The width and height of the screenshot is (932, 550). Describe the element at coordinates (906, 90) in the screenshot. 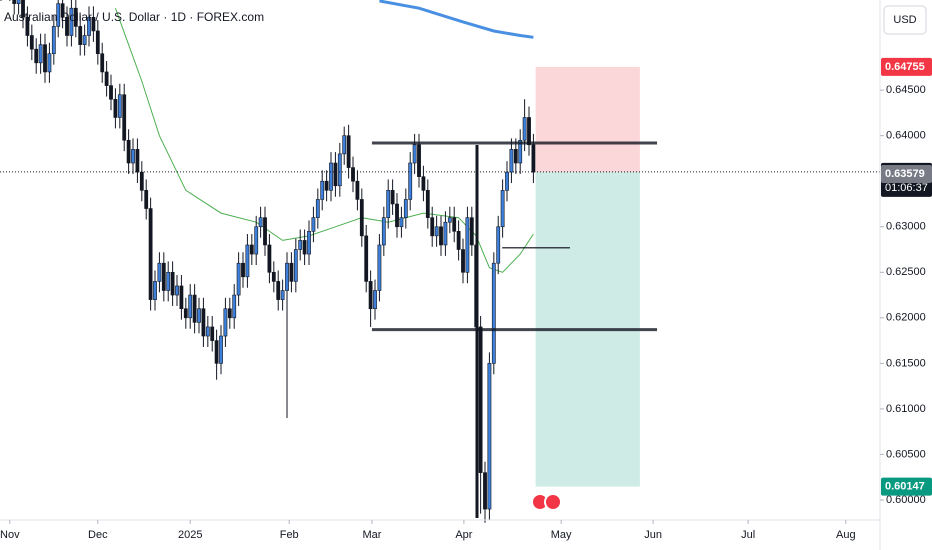

I see `y-tick-label: 0.64500` at that location.